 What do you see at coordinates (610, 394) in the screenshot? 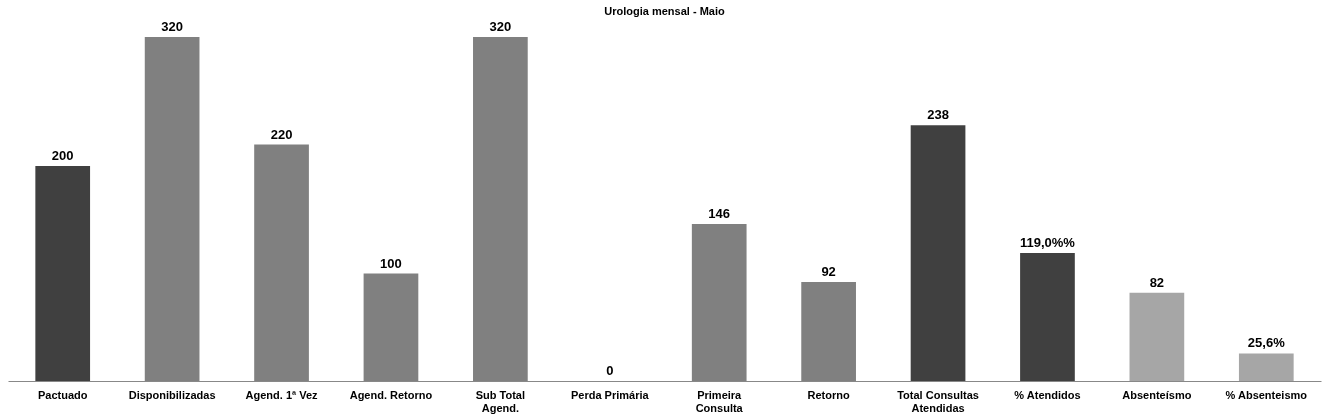
I see `x-tick-label: Perda Primária` at bounding box center [610, 394].